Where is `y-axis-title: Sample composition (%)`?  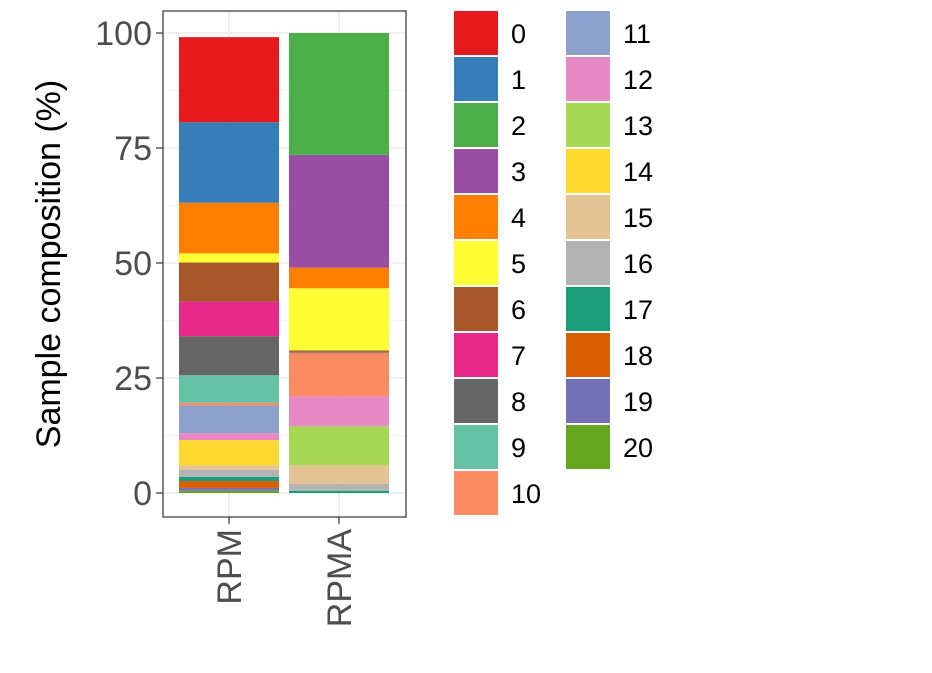 y-axis-title: Sample composition (%) is located at coordinates (49, 264).